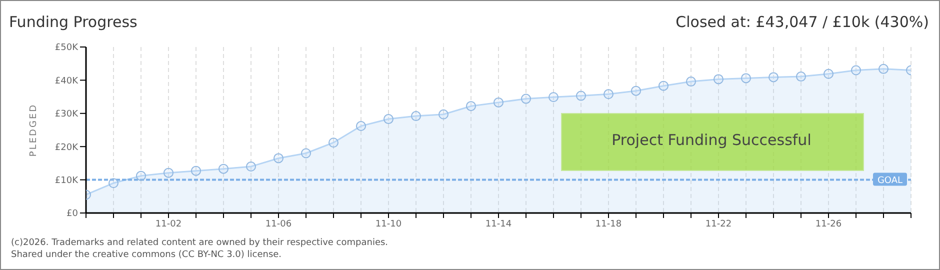 The height and width of the screenshot is (270, 940). I want to click on chart-subtitle: Closed at: £43,047 / £10k (430%), so click(802, 22).